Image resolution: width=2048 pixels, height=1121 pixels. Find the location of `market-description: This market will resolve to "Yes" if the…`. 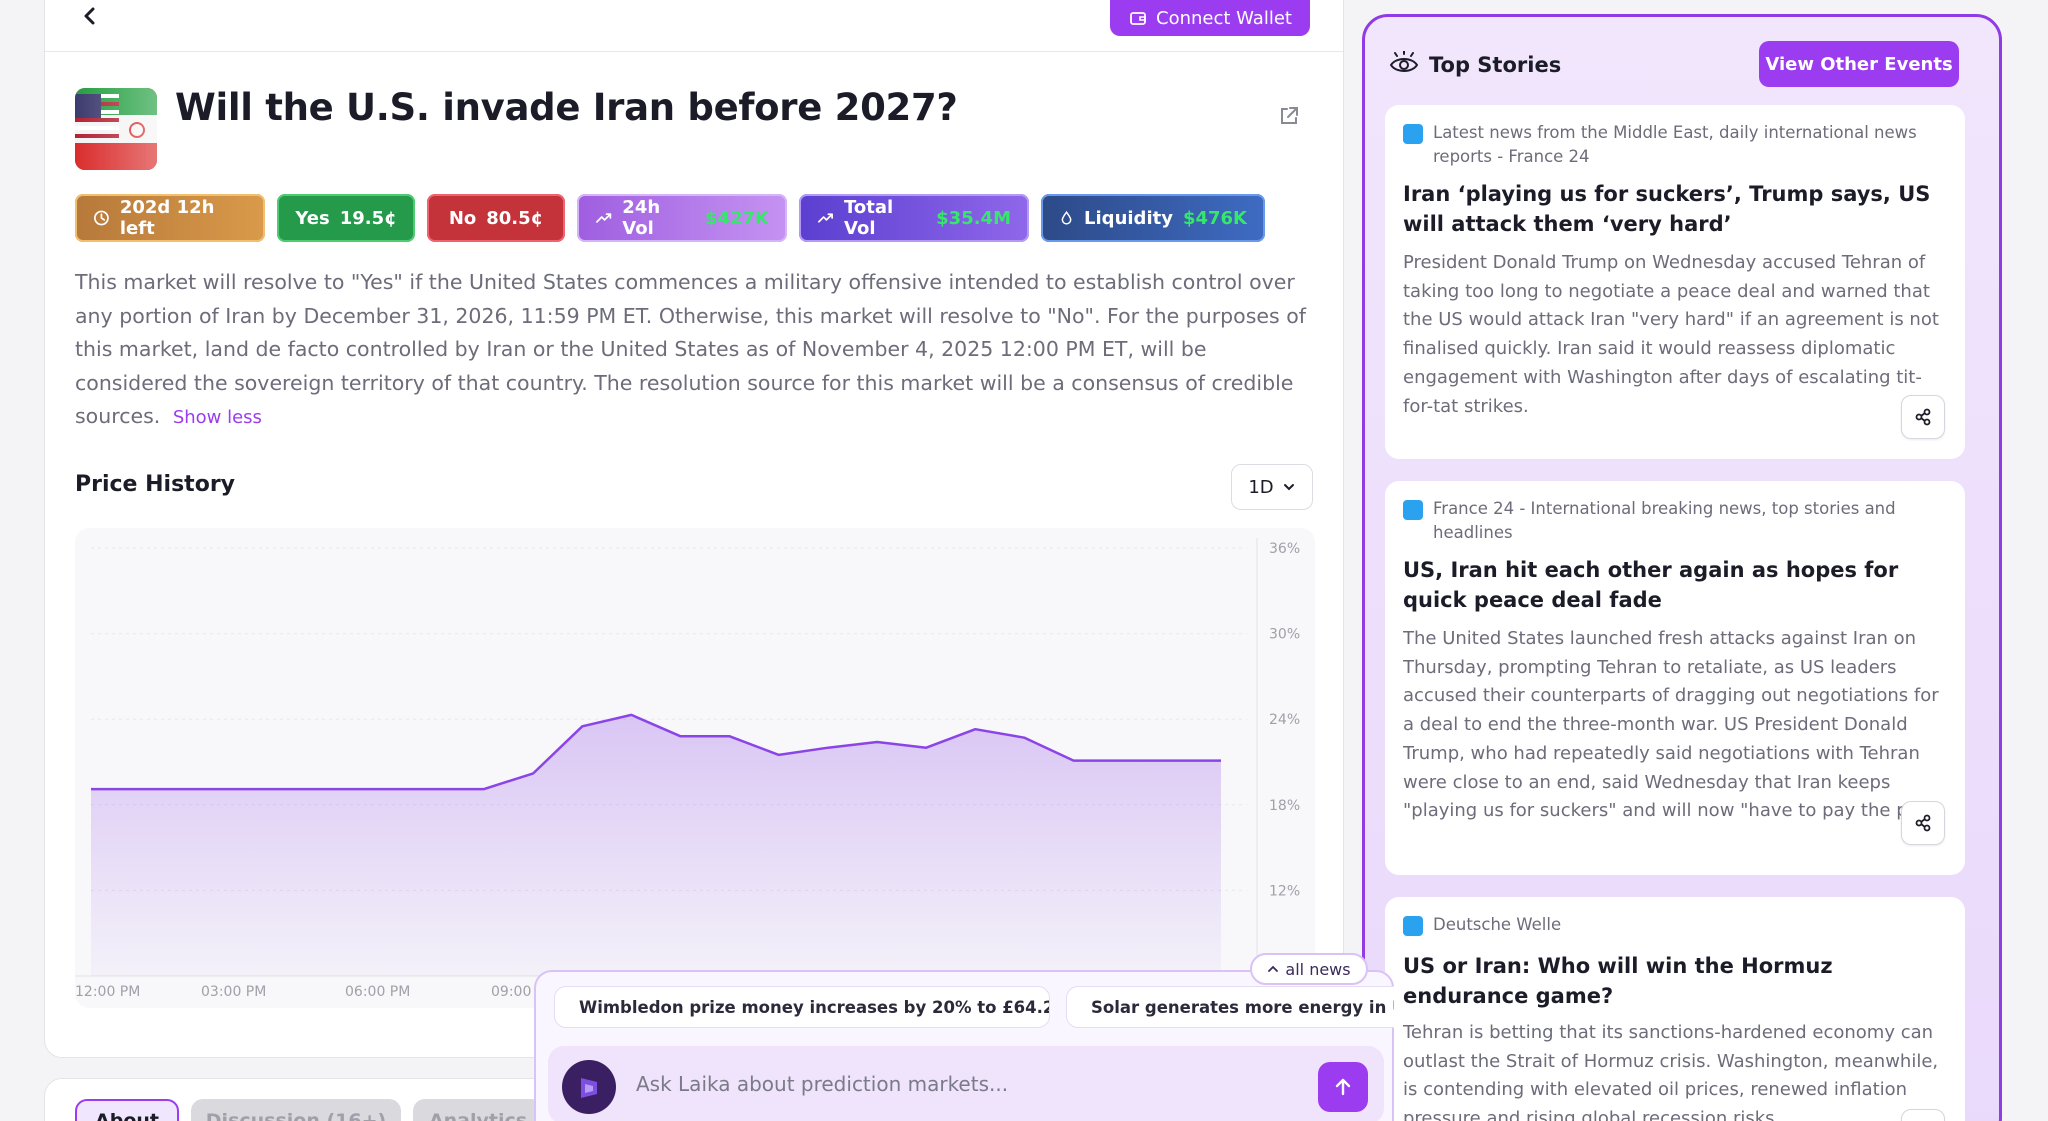

market-description: This market will resolve to "Yes" if the… is located at coordinates (700, 350).